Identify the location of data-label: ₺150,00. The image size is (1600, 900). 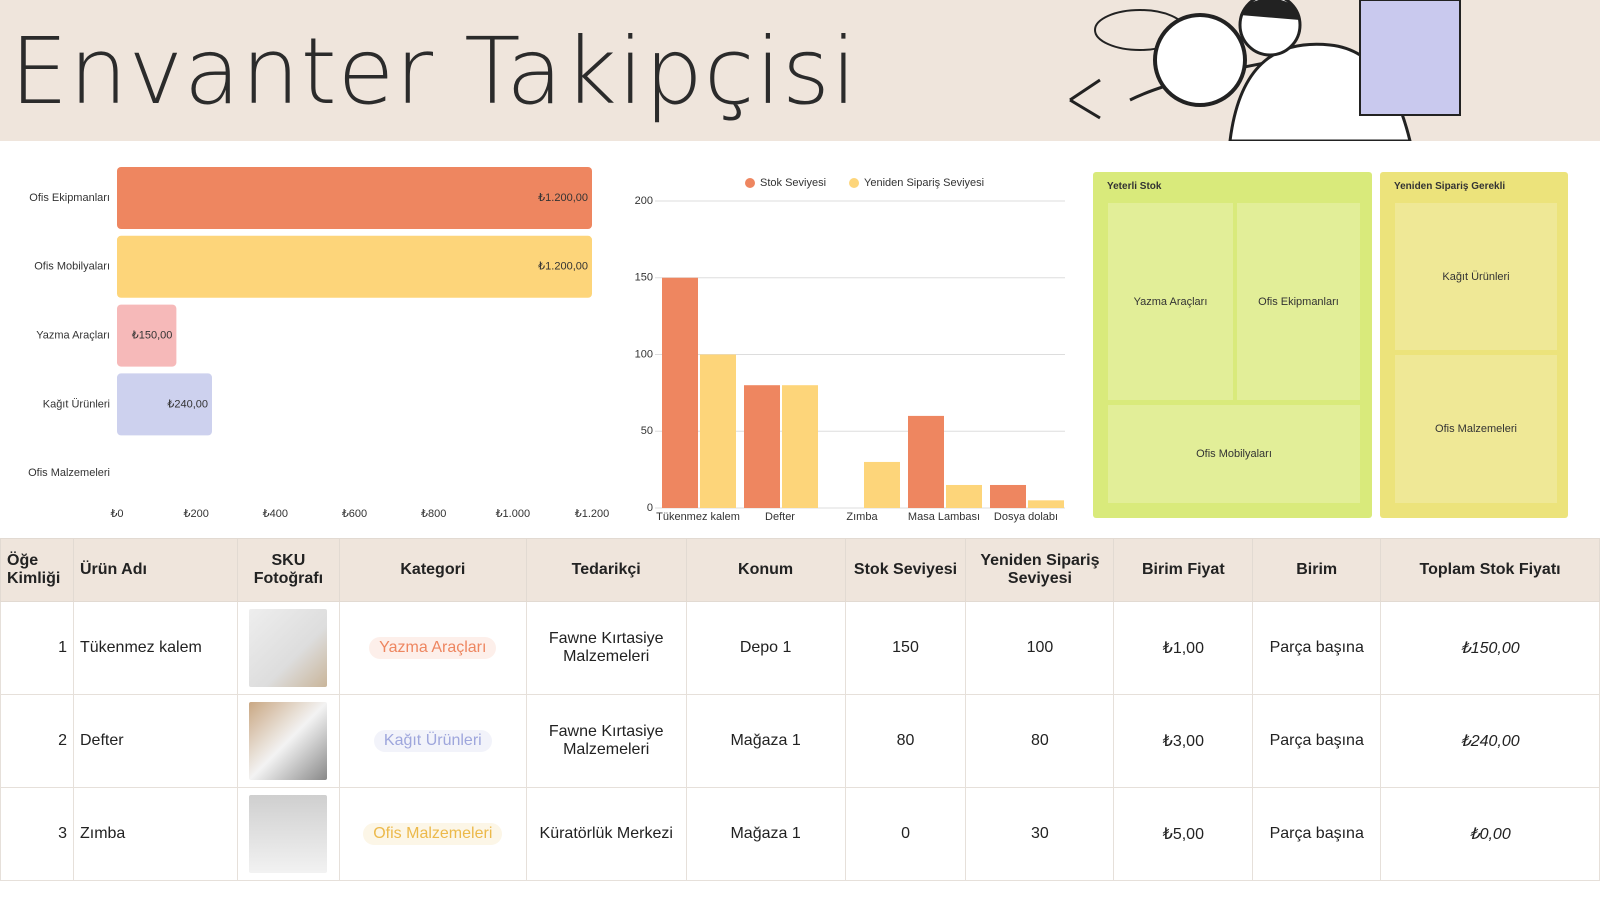
(152, 336).